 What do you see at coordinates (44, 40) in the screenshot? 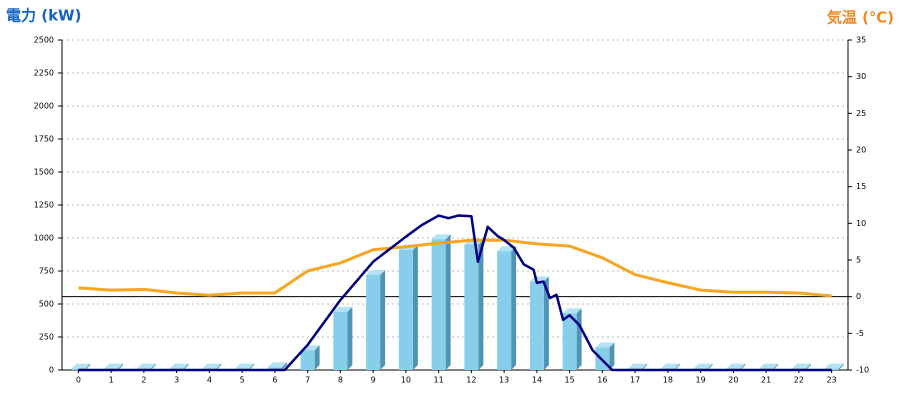
I see `y-tick-label: 2500` at bounding box center [44, 40].